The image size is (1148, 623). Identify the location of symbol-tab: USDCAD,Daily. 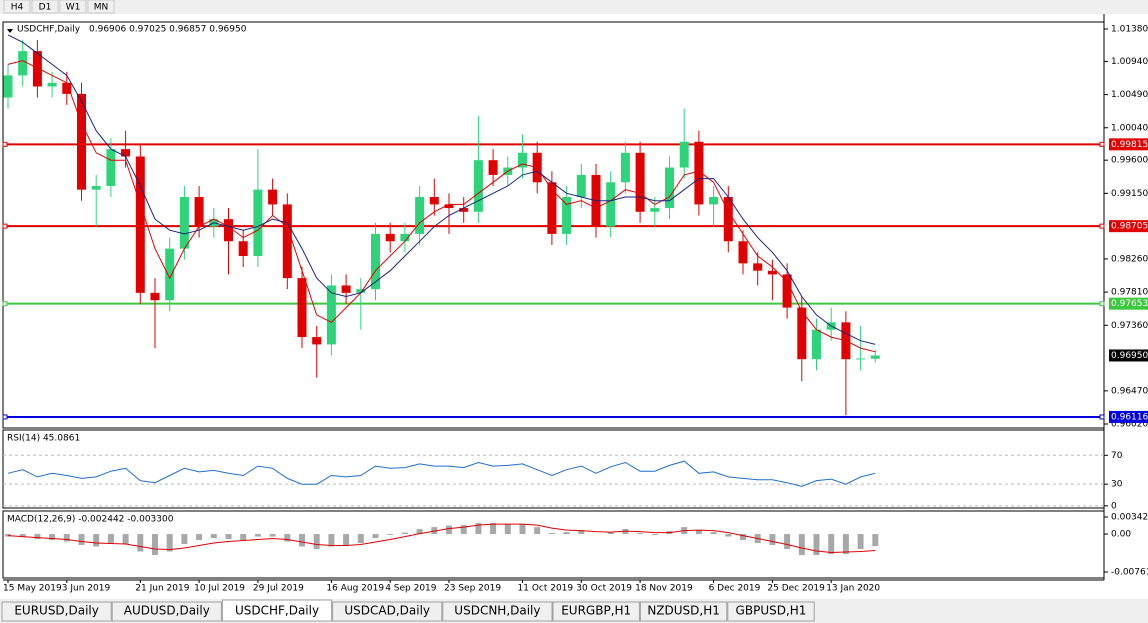
(387, 611).